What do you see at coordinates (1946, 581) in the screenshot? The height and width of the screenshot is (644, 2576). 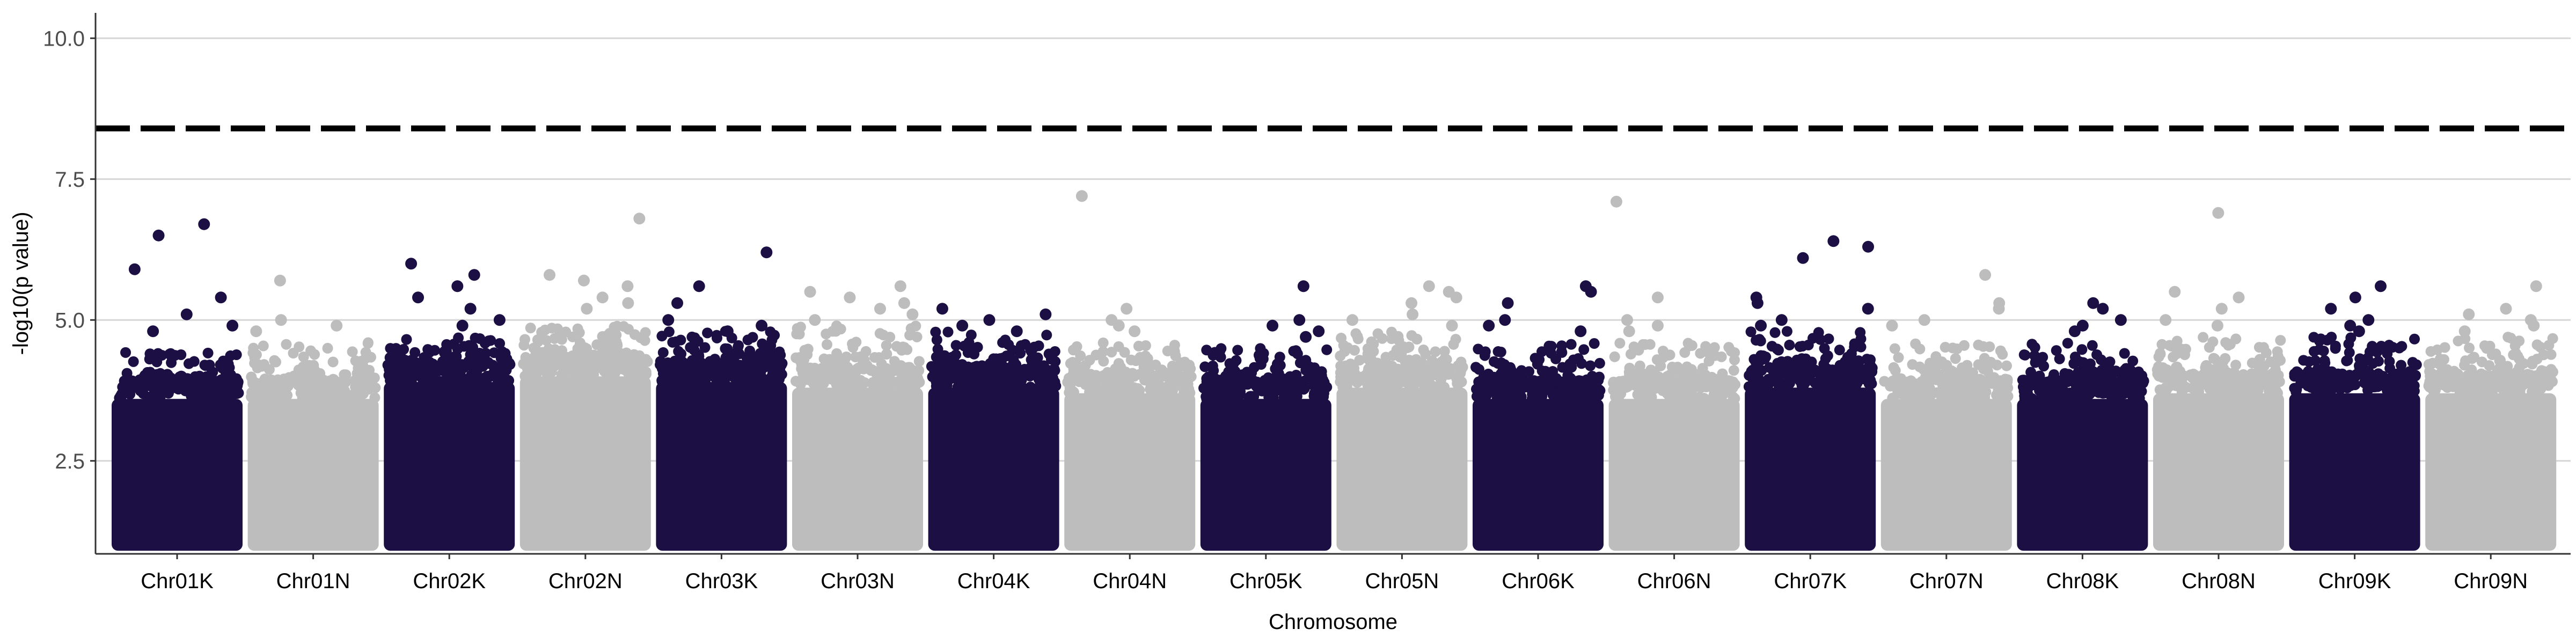 I see `x-tick-label: Chr07N` at bounding box center [1946, 581].